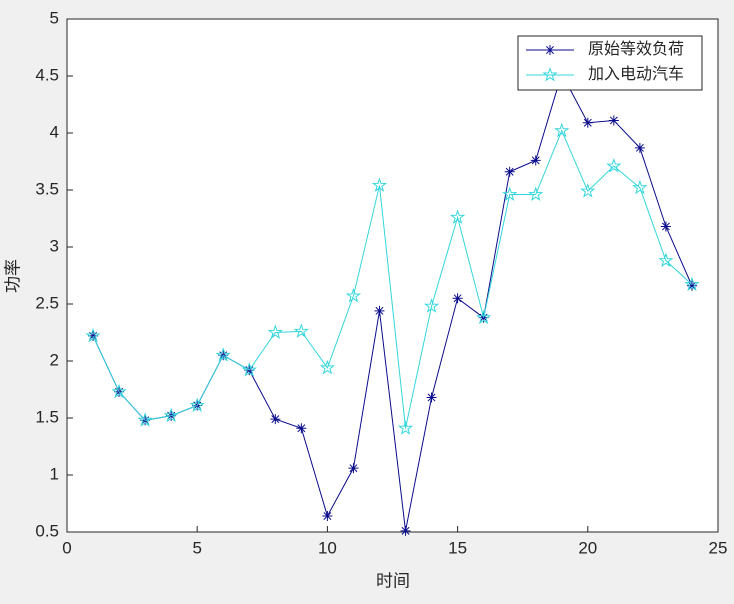 The image size is (734, 604). Describe the element at coordinates (327, 547) in the screenshot. I see `x-tick-label: 10` at that location.